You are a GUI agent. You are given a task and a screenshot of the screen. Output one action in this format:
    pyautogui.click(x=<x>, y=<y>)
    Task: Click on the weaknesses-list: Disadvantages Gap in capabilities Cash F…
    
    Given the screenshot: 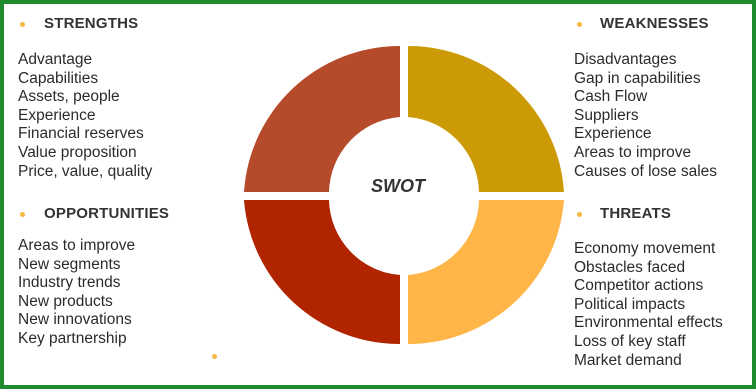 What is the action you would take?
    pyautogui.click(x=645, y=116)
    